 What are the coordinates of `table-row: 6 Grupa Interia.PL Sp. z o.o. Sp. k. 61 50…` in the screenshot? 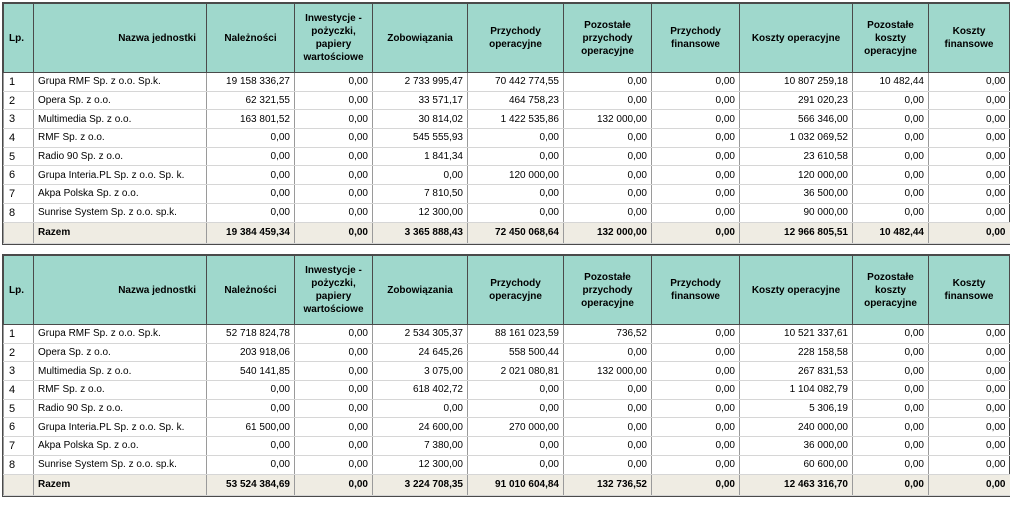 It's located at (506, 427).